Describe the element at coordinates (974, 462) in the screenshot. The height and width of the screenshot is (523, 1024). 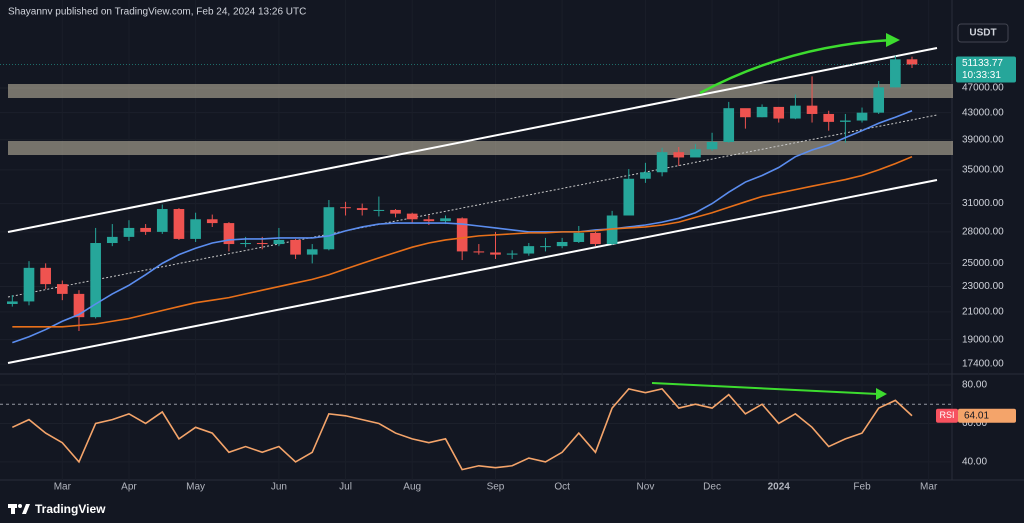
I see `y-tick-label: 40.00` at that location.